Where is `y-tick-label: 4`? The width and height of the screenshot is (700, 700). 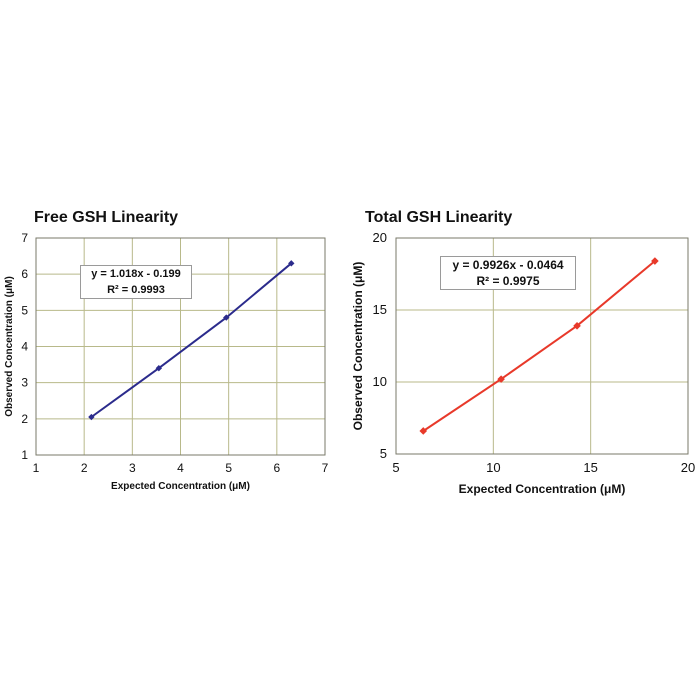
y-tick-label: 4 is located at coordinates (24, 347).